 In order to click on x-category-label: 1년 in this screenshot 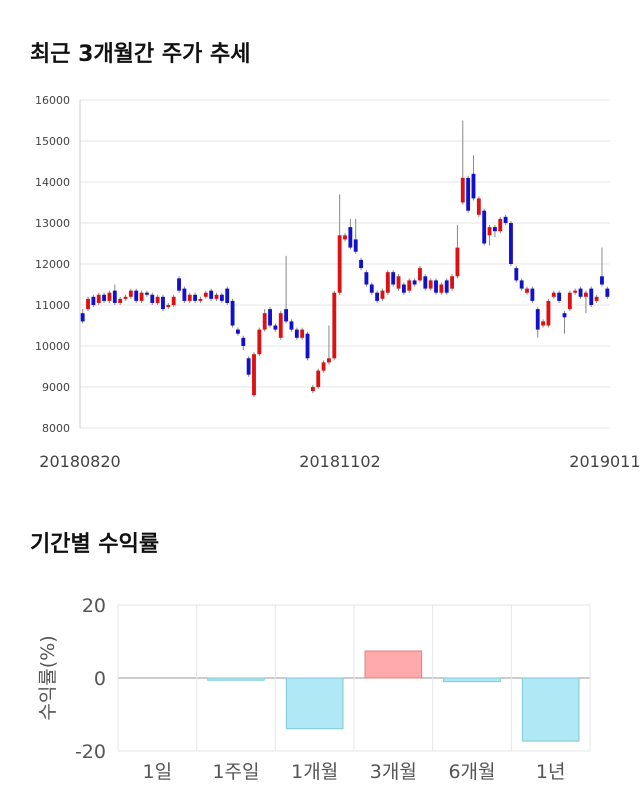, I will do `click(551, 772)`.